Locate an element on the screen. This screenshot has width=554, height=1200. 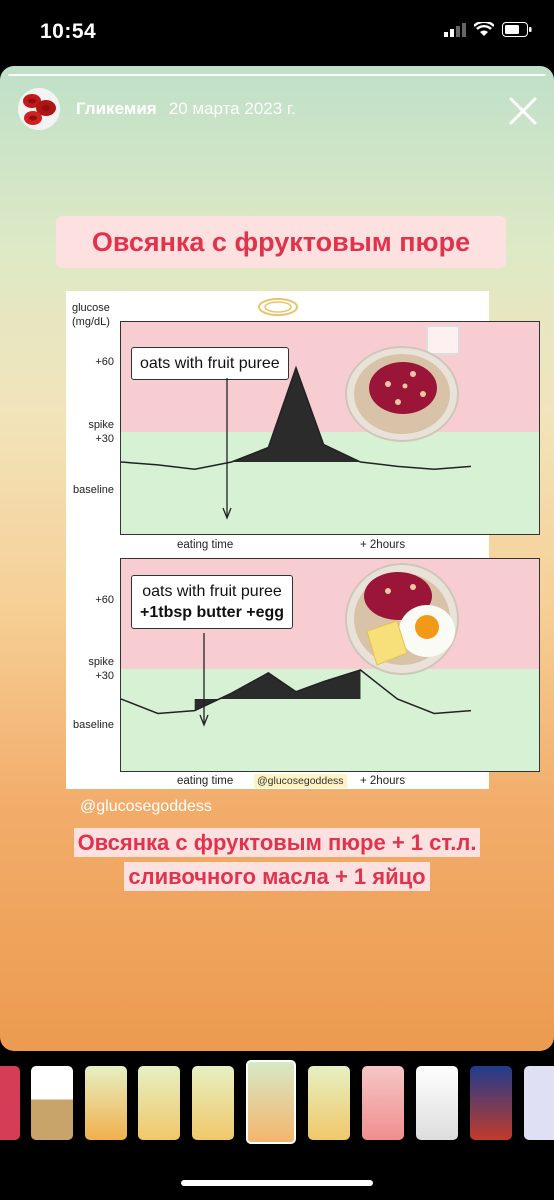
status-icons is located at coordinates (488, 29).